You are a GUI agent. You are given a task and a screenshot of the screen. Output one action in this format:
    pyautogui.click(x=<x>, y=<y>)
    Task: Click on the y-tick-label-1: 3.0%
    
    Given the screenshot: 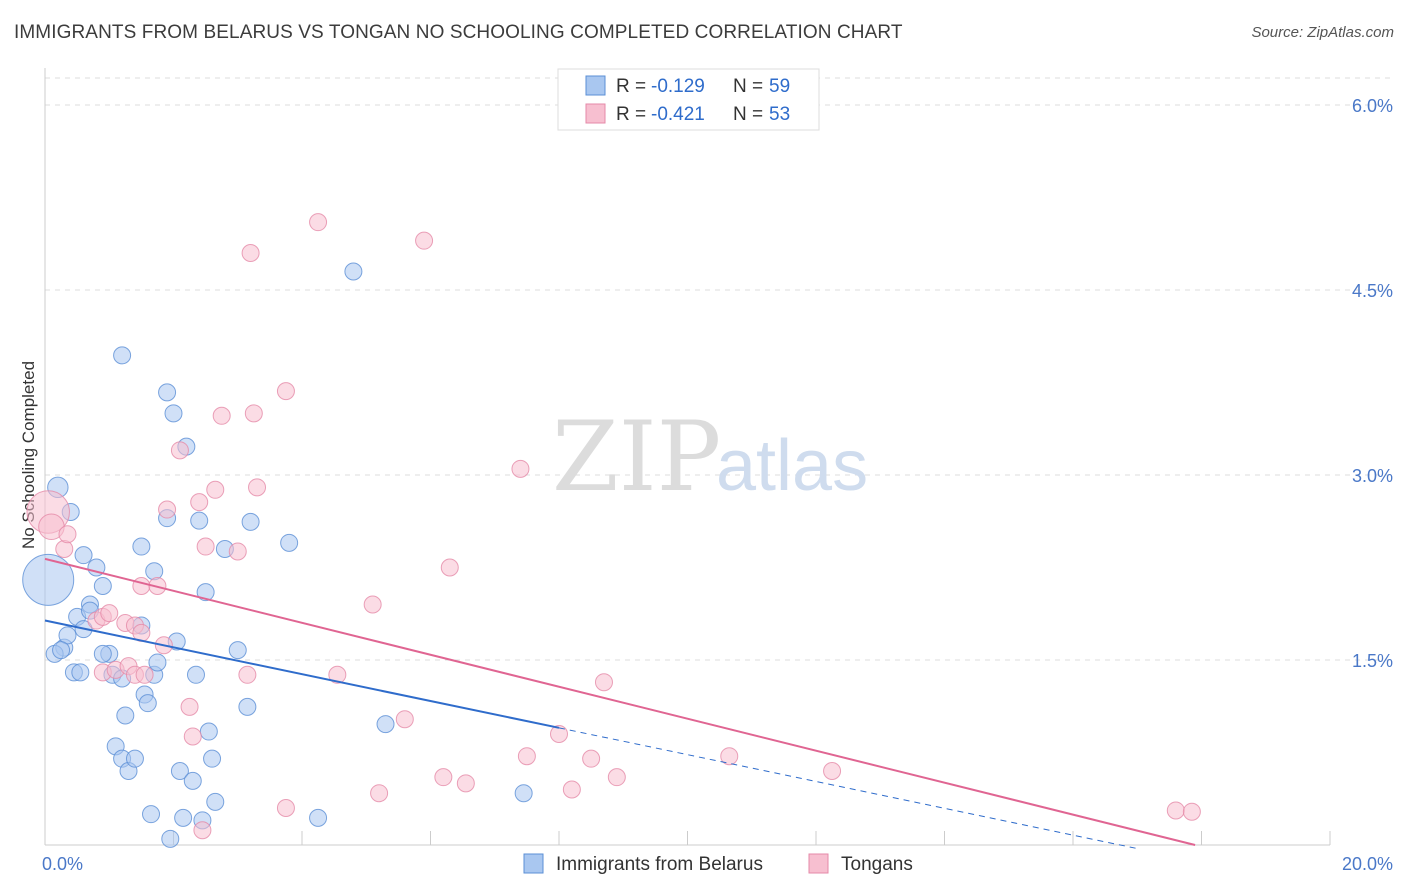 What is the action you would take?
    pyautogui.click(x=1372, y=476)
    